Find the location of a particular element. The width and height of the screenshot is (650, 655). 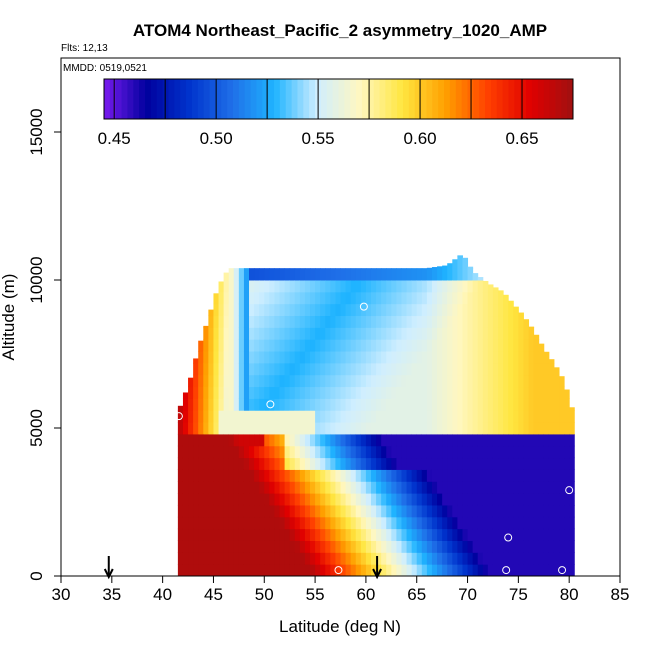

x-tick-label: 45 is located at coordinates (213, 594).